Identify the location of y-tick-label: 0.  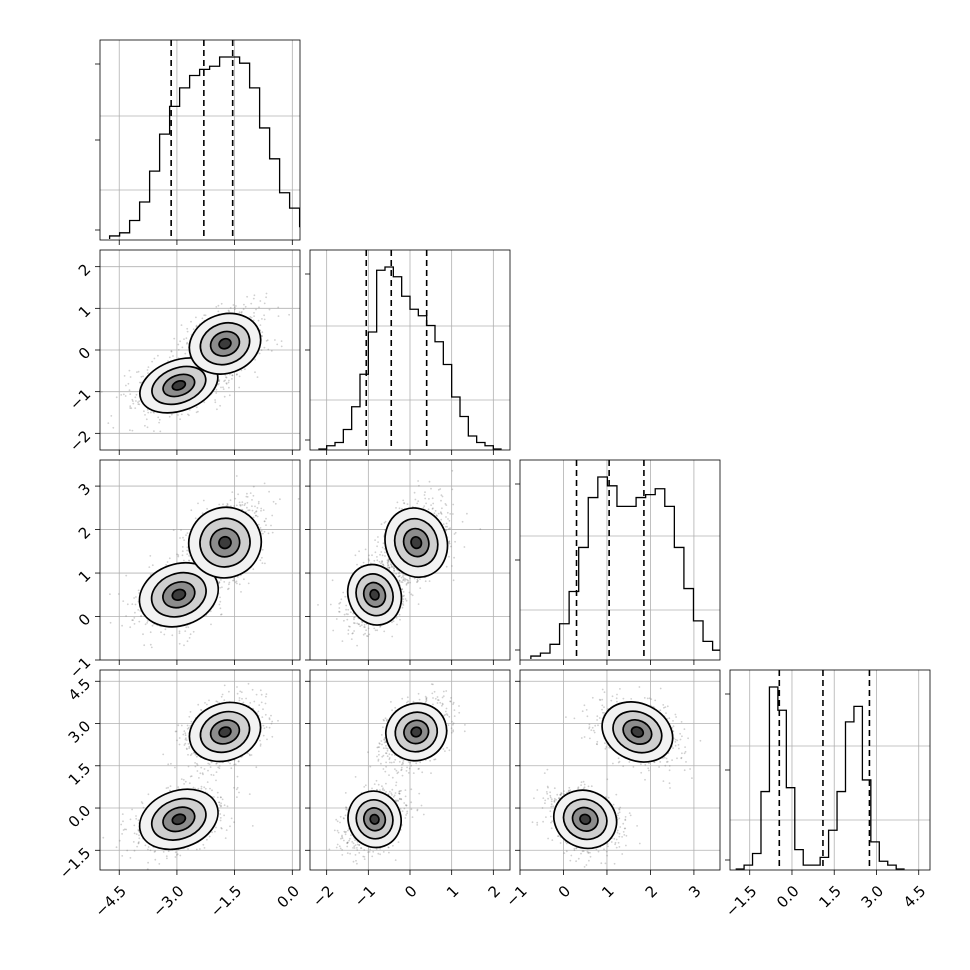
(84, 353).